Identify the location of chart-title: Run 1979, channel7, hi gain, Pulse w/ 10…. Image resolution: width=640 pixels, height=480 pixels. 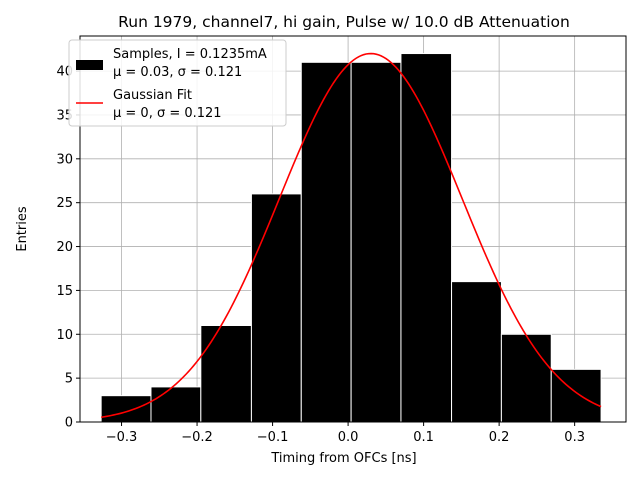
(344, 22).